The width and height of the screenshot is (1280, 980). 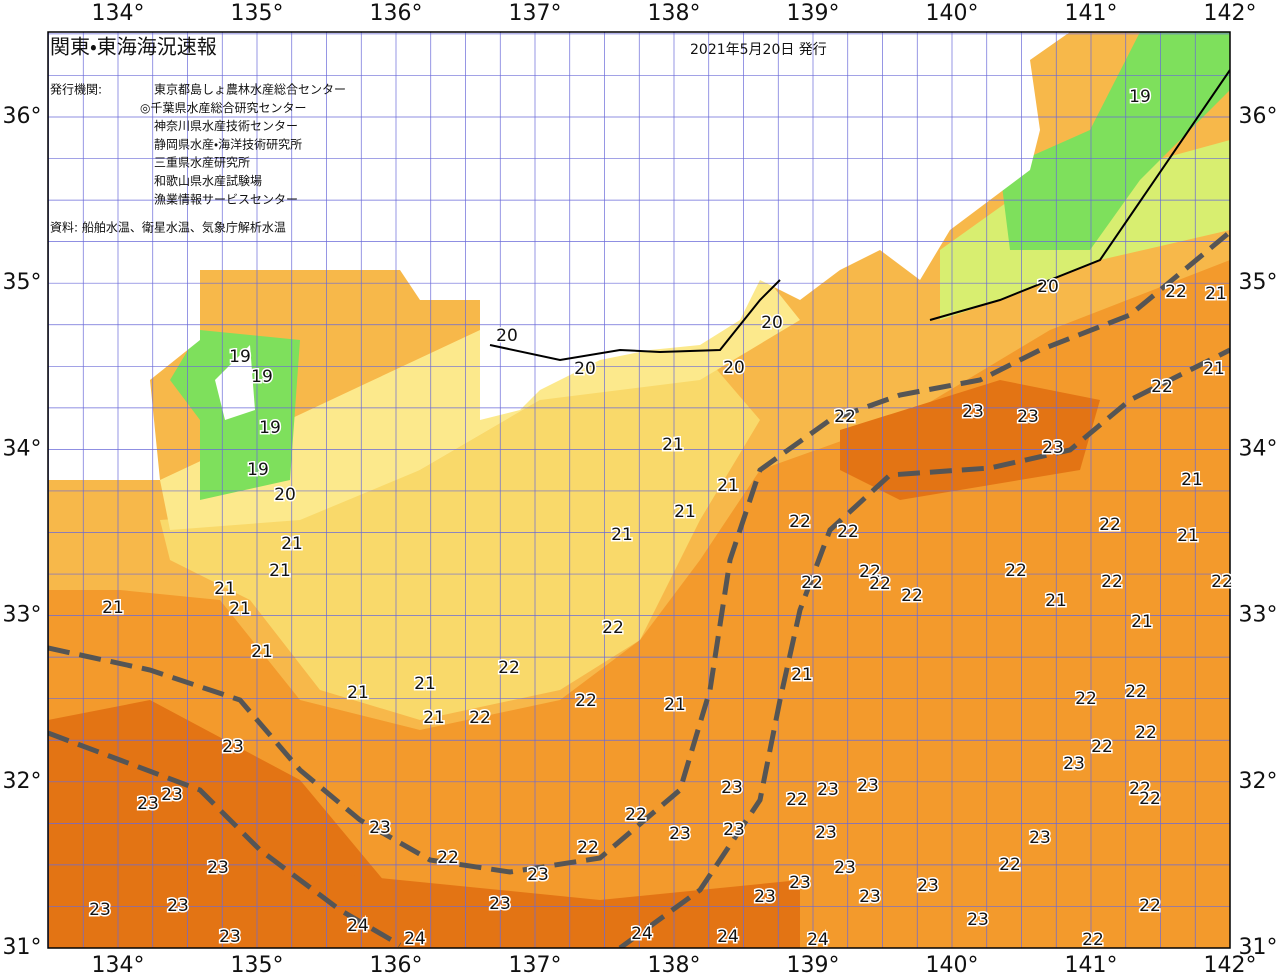 What do you see at coordinates (758, 50) in the screenshot?
I see `issue-date: 2021年5月20日 発行` at bounding box center [758, 50].